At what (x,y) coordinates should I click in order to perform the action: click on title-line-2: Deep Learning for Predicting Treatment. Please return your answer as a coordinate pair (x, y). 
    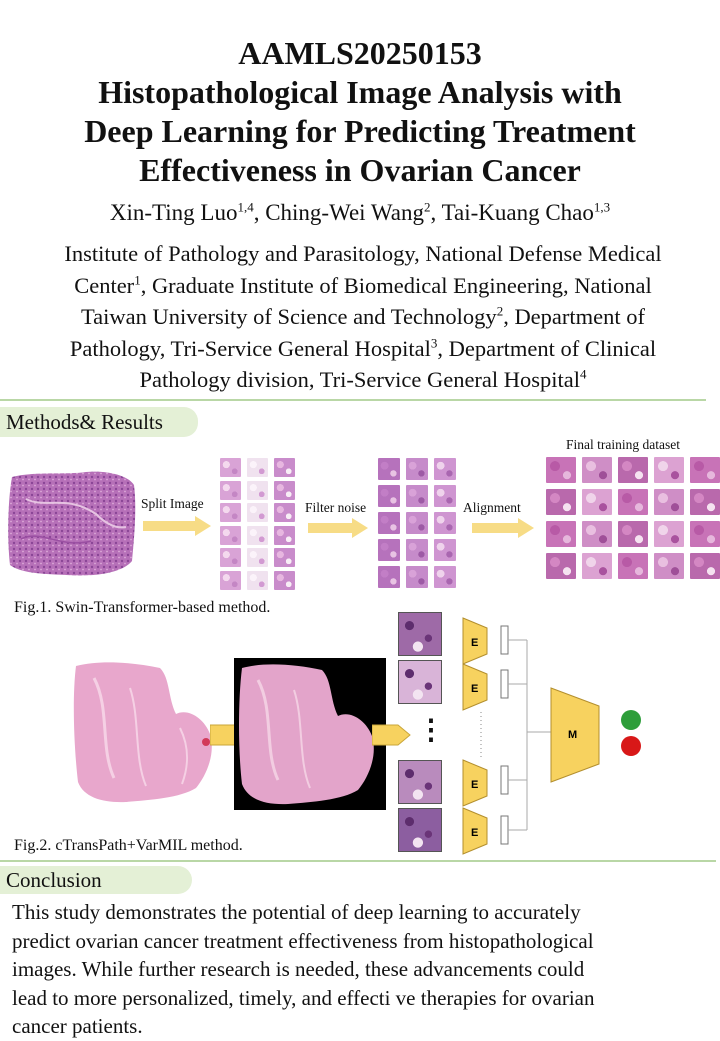
    Looking at the image, I should click on (360, 131).